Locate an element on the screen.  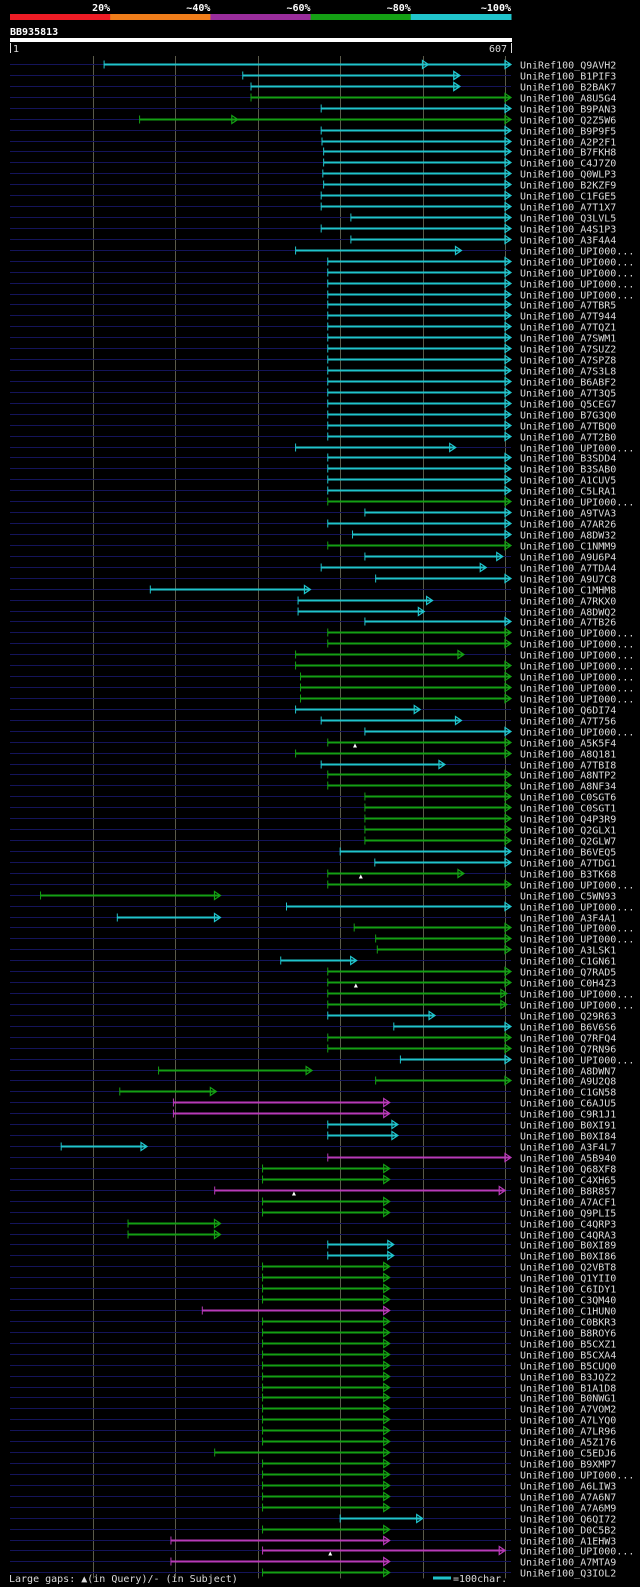
hit-label: UniRef100_A9TVA3 is located at coordinates (568, 514).